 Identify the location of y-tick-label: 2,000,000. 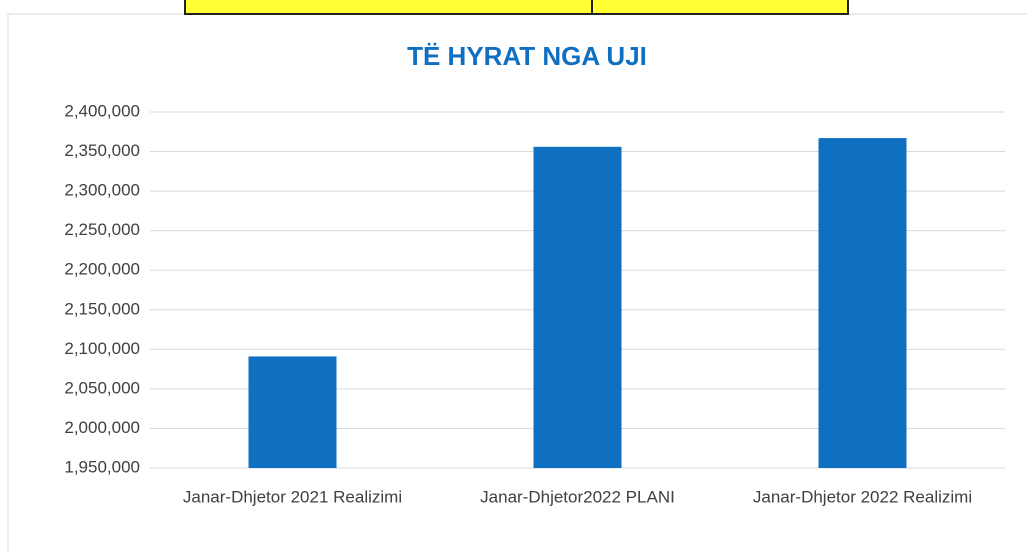
(102, 427).